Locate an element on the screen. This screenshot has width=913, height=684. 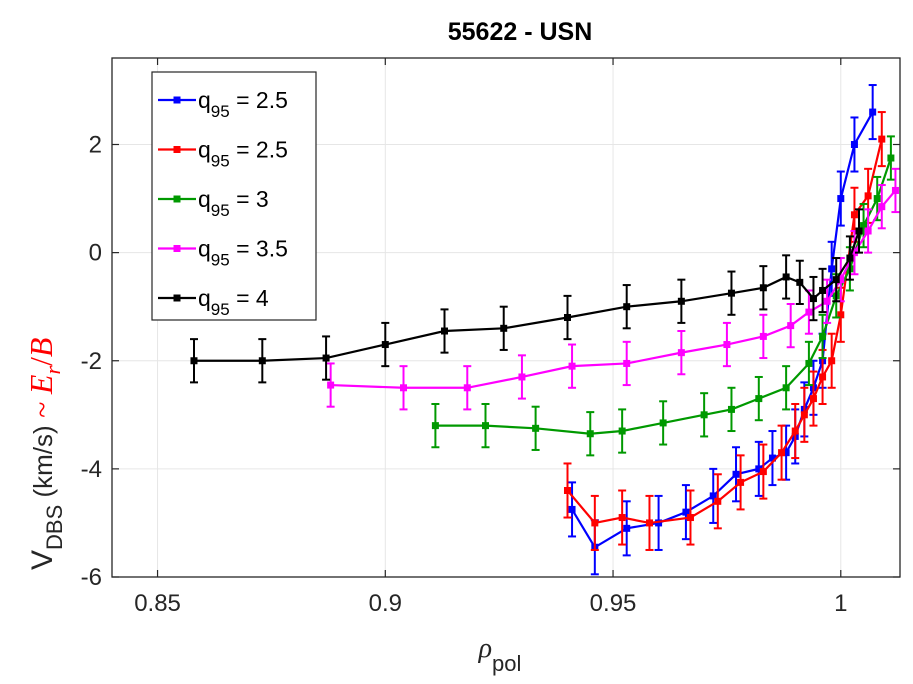
y-tick-label: 2 is located at coordinates (95, 145).